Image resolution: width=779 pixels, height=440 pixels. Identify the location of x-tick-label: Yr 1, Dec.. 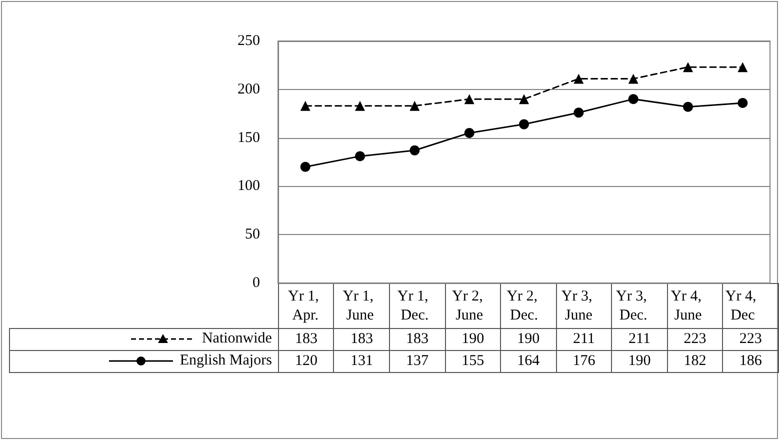
(414, 306).